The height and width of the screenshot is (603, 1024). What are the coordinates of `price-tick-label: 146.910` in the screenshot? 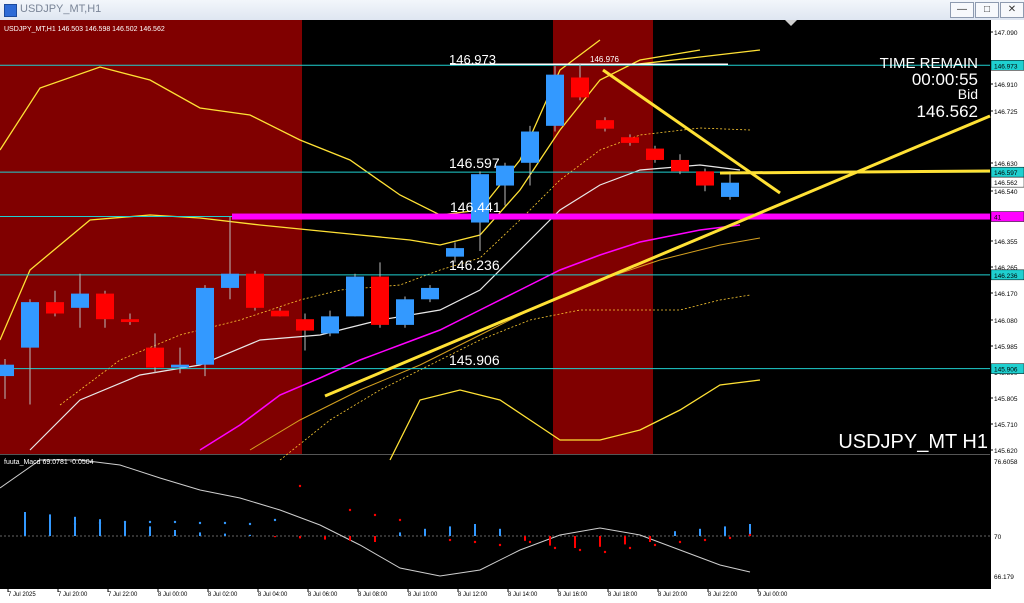 It's located at (1006, 85).